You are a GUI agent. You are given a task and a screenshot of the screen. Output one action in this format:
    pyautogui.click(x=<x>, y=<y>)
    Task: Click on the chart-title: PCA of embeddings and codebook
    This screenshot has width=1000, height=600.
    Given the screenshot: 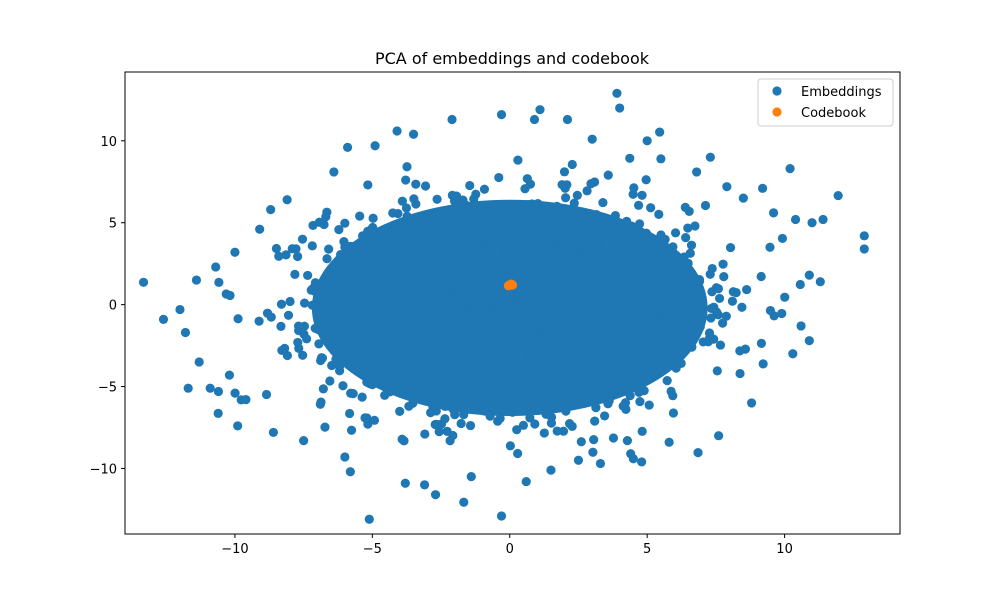 What is the action you would take?
    pyautogui.click(x=512, y=58)
    